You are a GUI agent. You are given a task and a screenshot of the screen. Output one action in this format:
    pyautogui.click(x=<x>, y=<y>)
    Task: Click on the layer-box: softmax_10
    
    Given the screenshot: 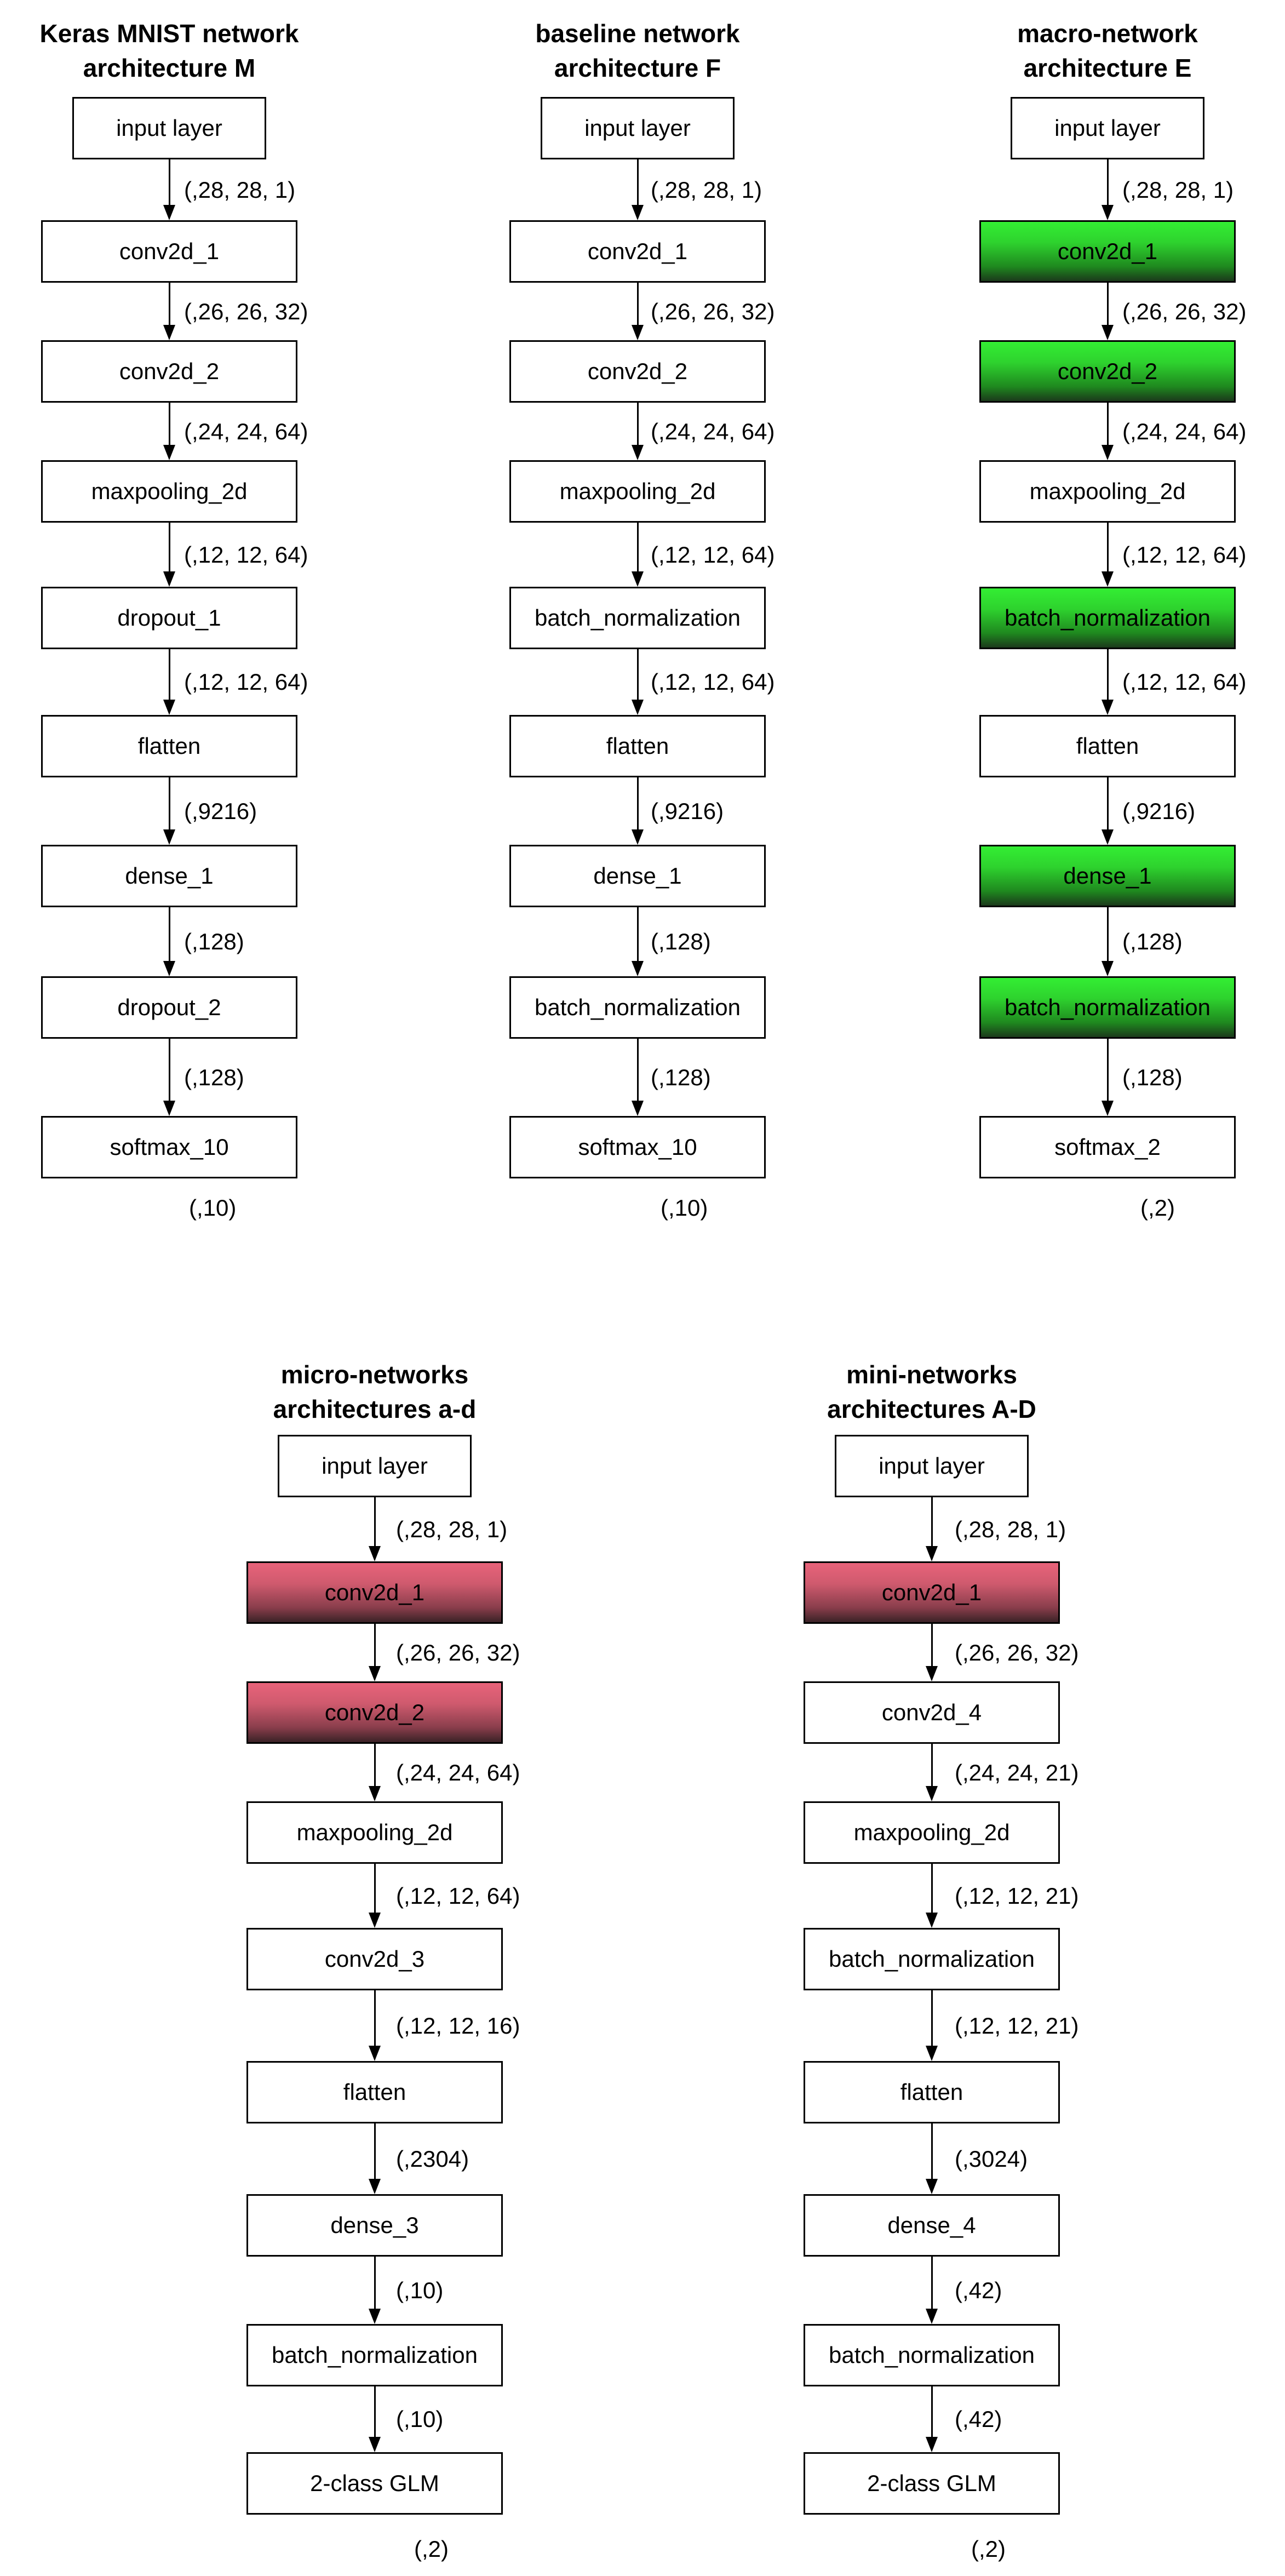 What is the action you would take?
    pyautogui.click(x=637, y=1147)
    